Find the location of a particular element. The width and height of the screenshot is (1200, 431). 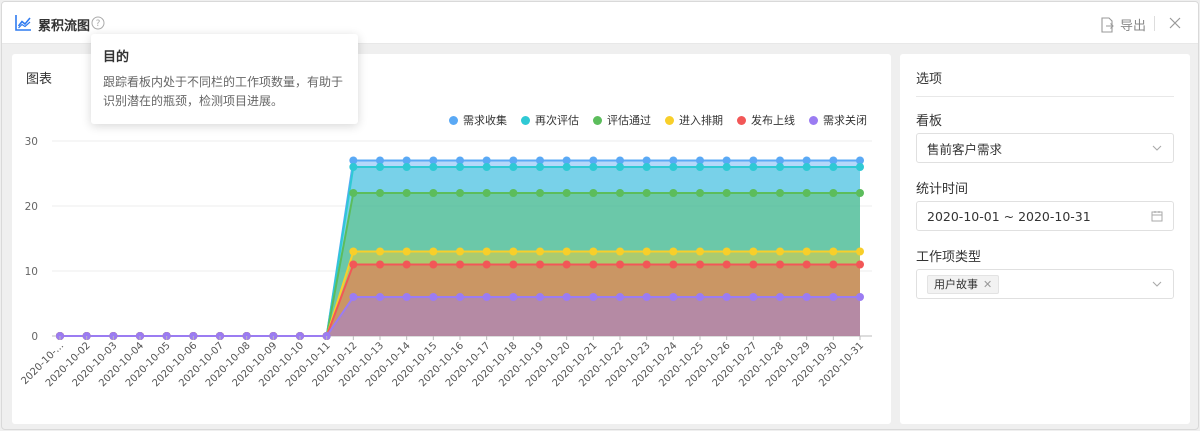

item-type-label: 工作项类型 is located at coordinates (949, 257).